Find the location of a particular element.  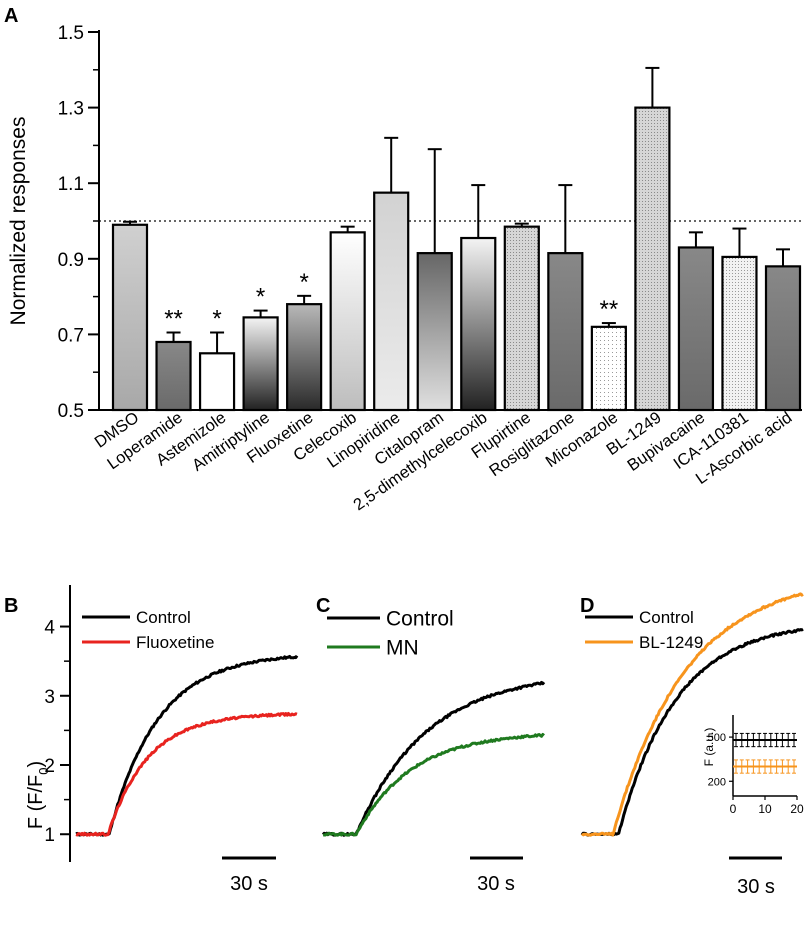

panel-b-ylabel-sub: 0 is located at coordinates (43, 771).